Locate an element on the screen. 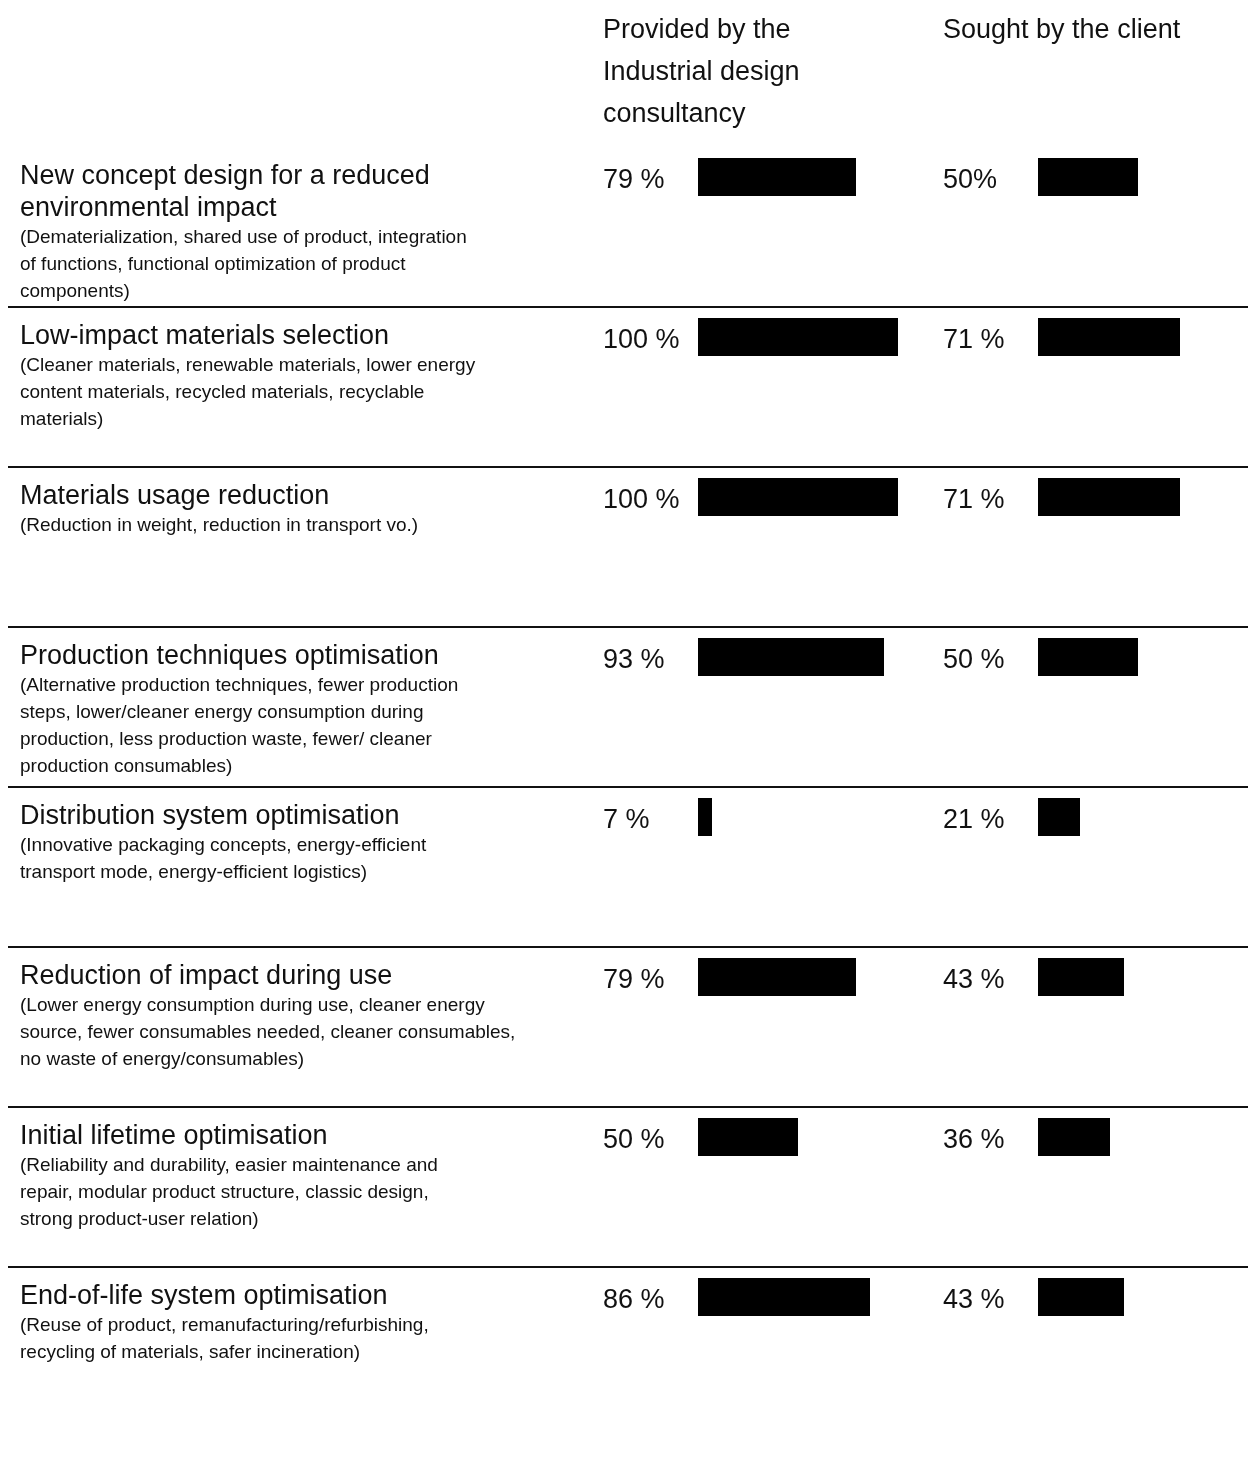 The height and width of the screenshot is (1470, 1249). chart-title: Provided by the Industrial design consultancy is located at coordinates (702, 71).